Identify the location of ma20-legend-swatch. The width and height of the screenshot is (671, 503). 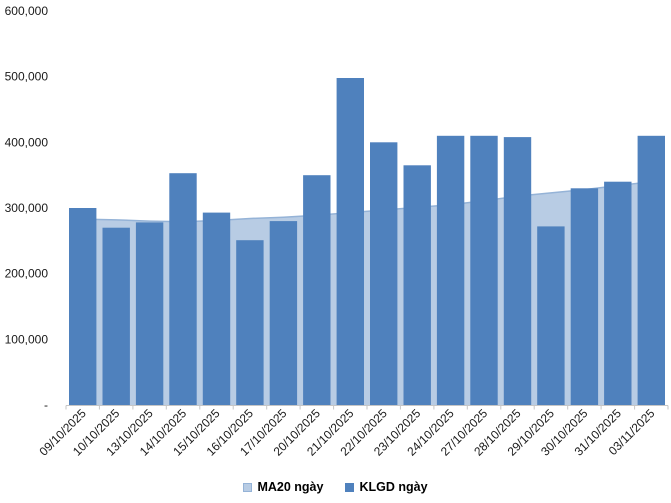
(248, 487).